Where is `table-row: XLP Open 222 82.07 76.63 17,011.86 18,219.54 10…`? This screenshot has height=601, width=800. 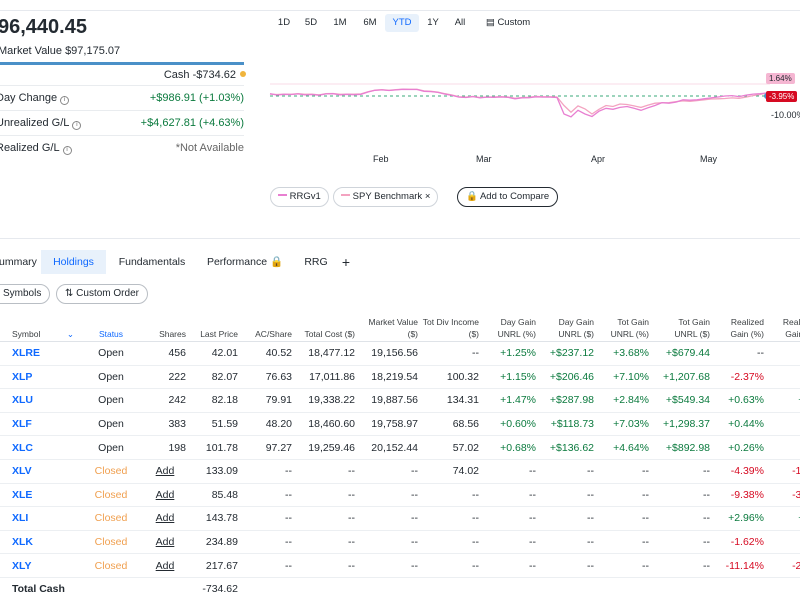 table-row: XLP Open 222 82.07 76.63 17,011.86 18,219.54 10… is located at coordinates (400, 377).